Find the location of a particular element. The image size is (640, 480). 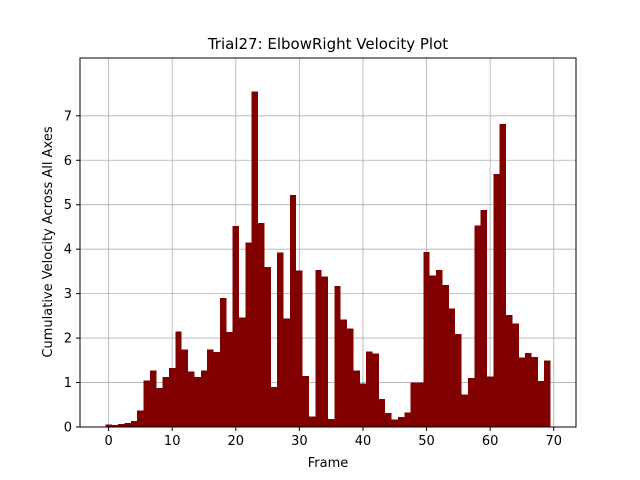

x-tick-label: 40 is located at coordinates (363, 441).